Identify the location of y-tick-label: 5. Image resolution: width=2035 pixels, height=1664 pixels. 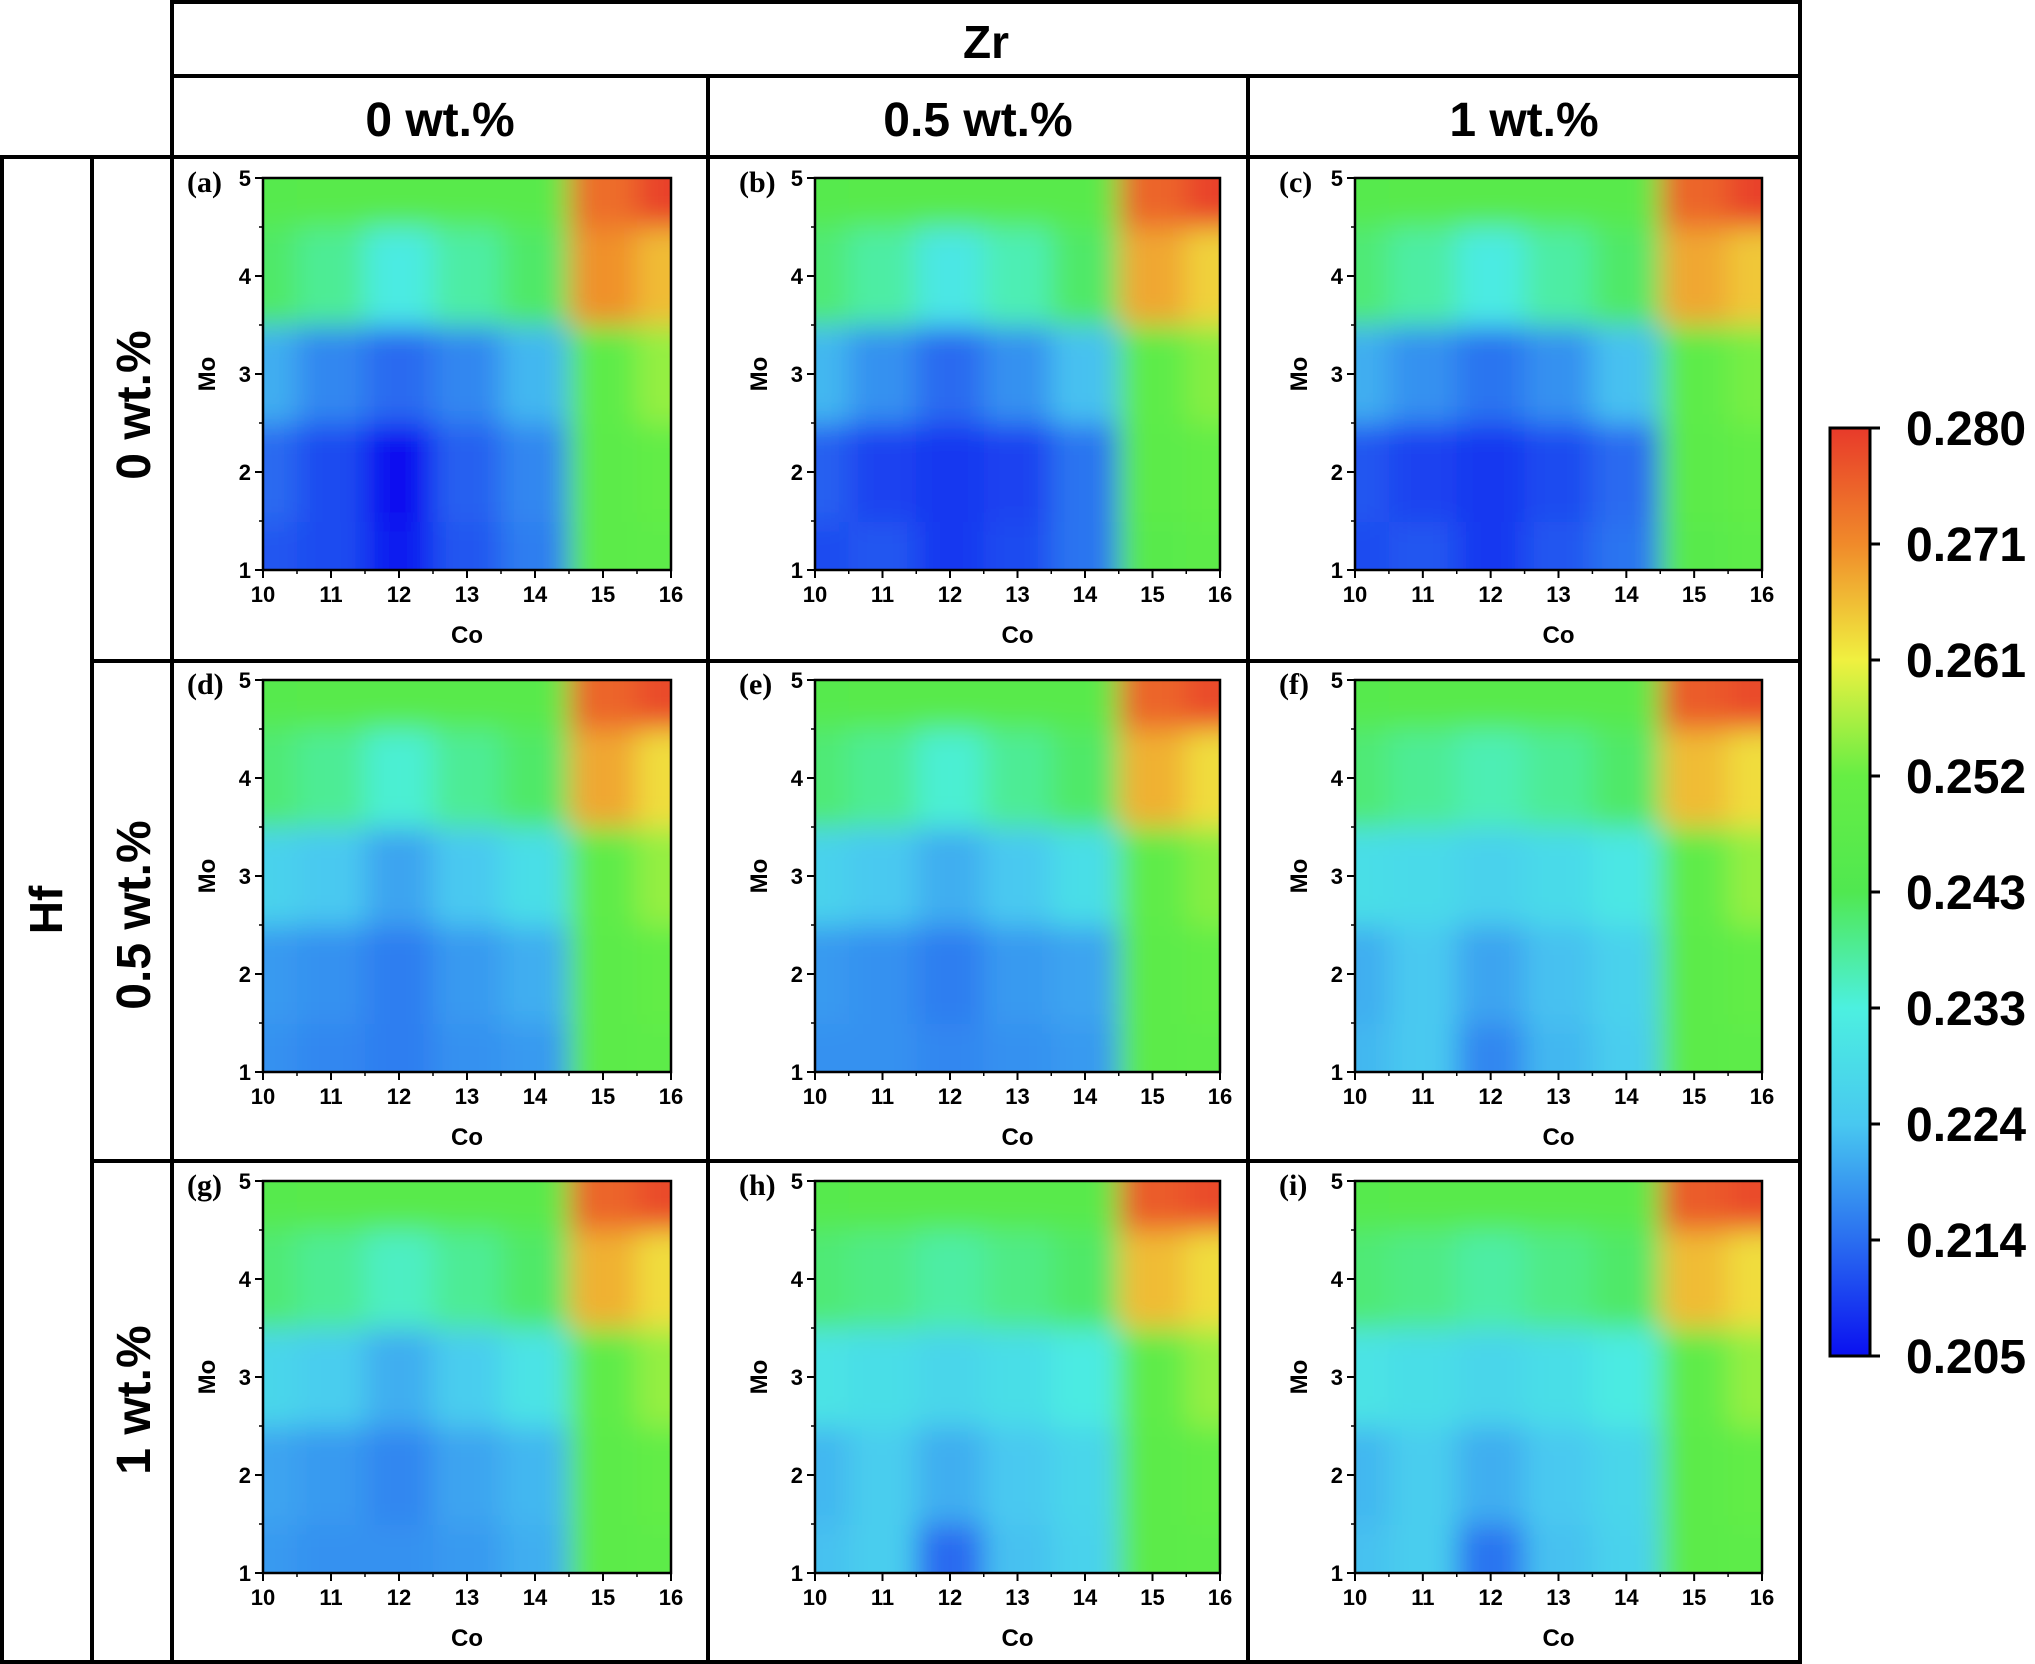
(1337, 680).